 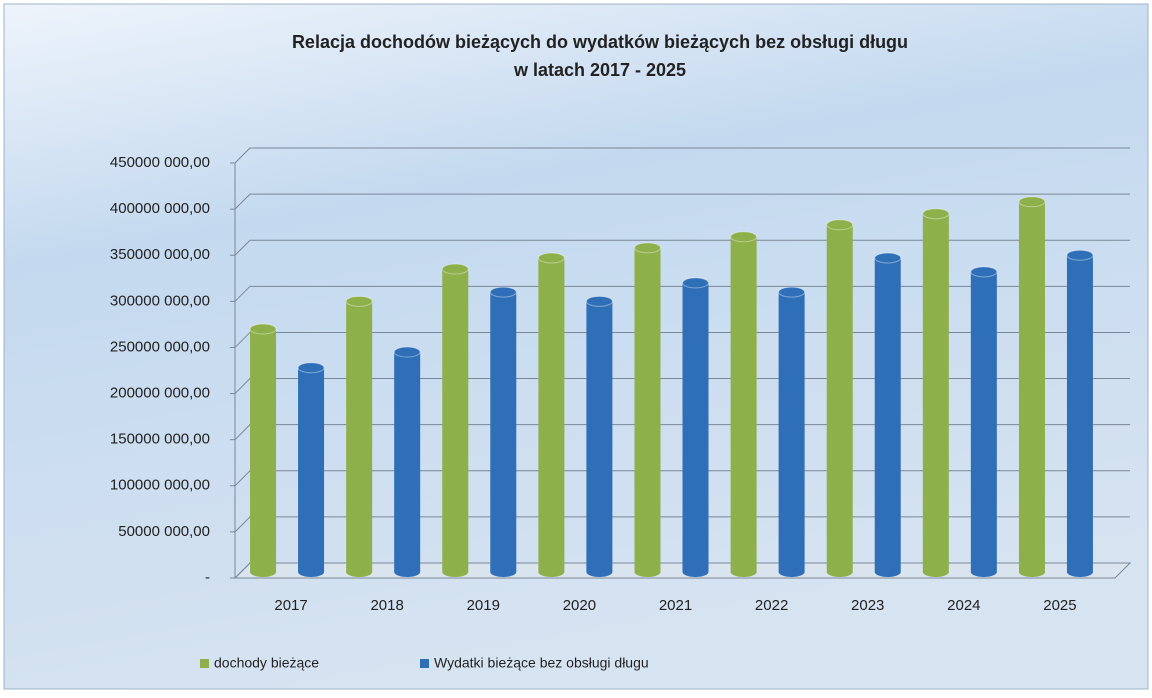 What do you see at coordinates (160, 300) in the screenshot?
I see `y-tick-label: 300000 000,00` at bounding box center [160, 300].